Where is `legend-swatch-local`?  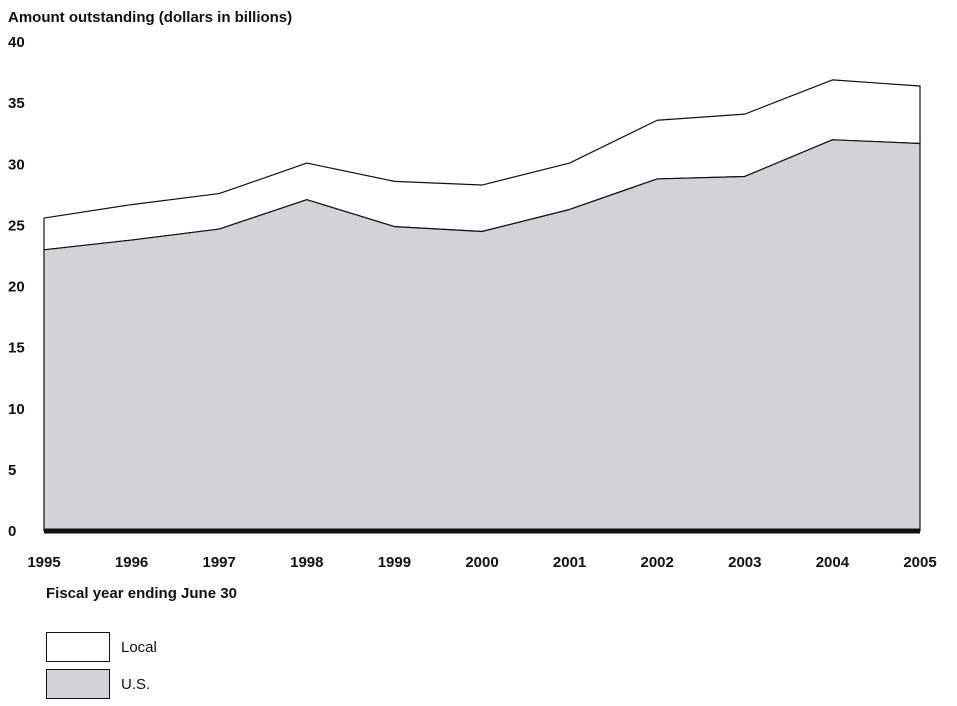
legend-swatch-local is located at coordinates (78, 647).